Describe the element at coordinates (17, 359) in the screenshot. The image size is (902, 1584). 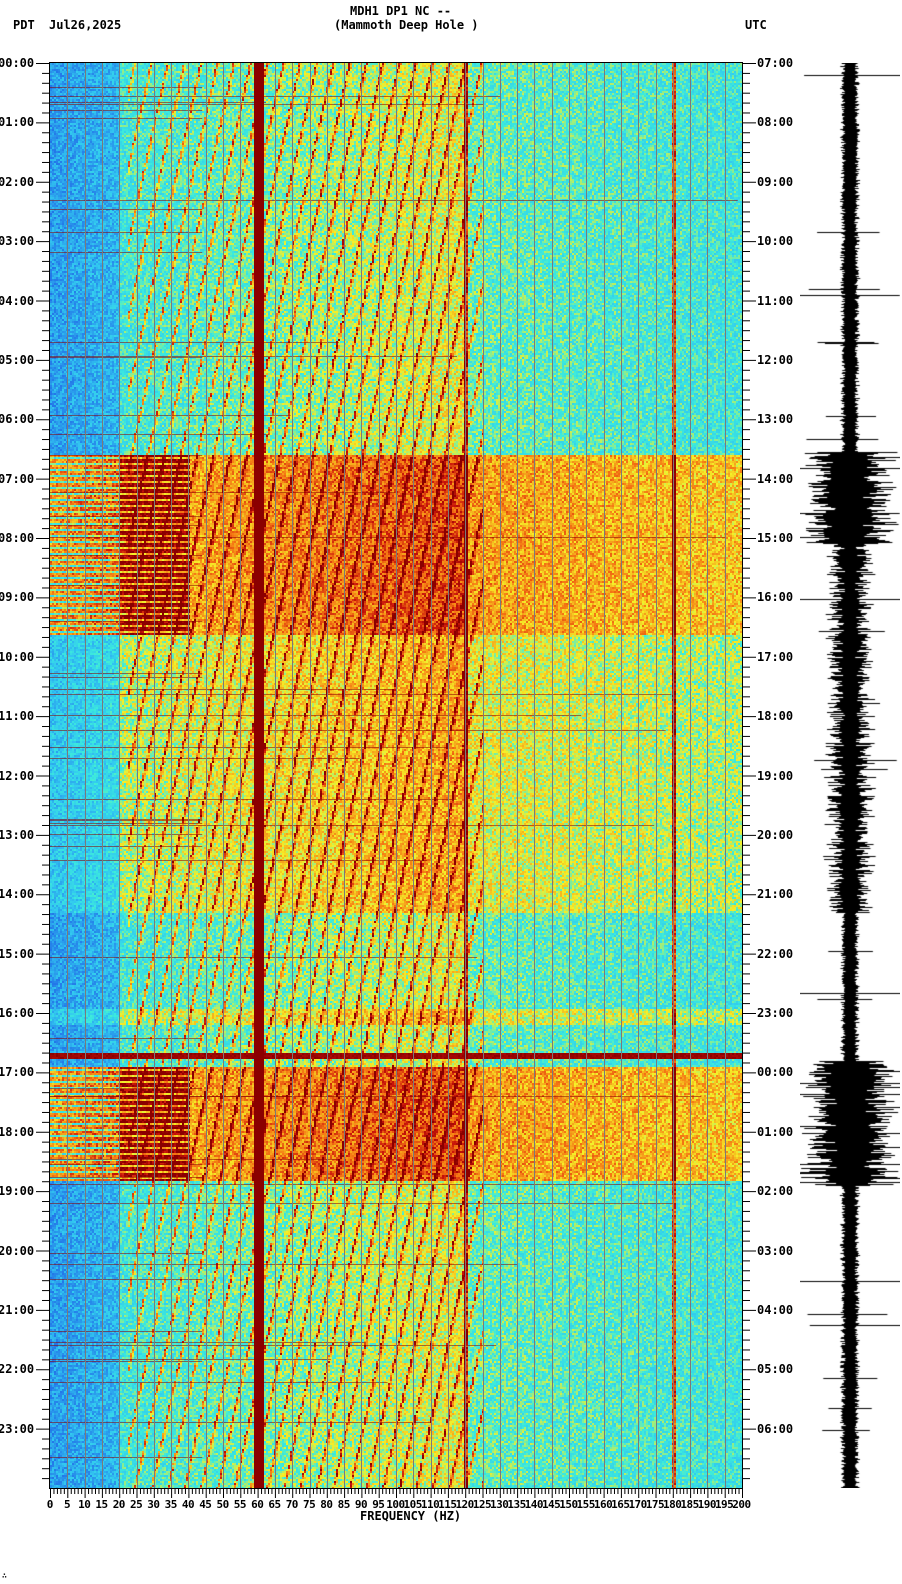
I see `y-tick-left: 05:00` at that location.